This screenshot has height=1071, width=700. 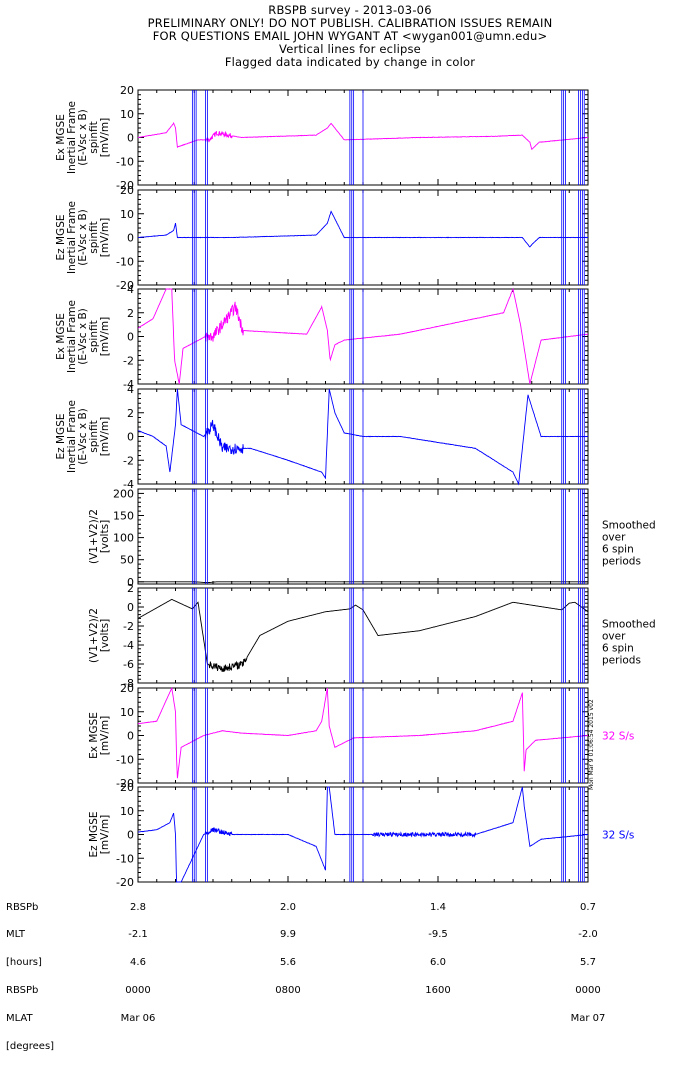 I want to click on tick-value: Mar 06, so click(x=138, y=1019).